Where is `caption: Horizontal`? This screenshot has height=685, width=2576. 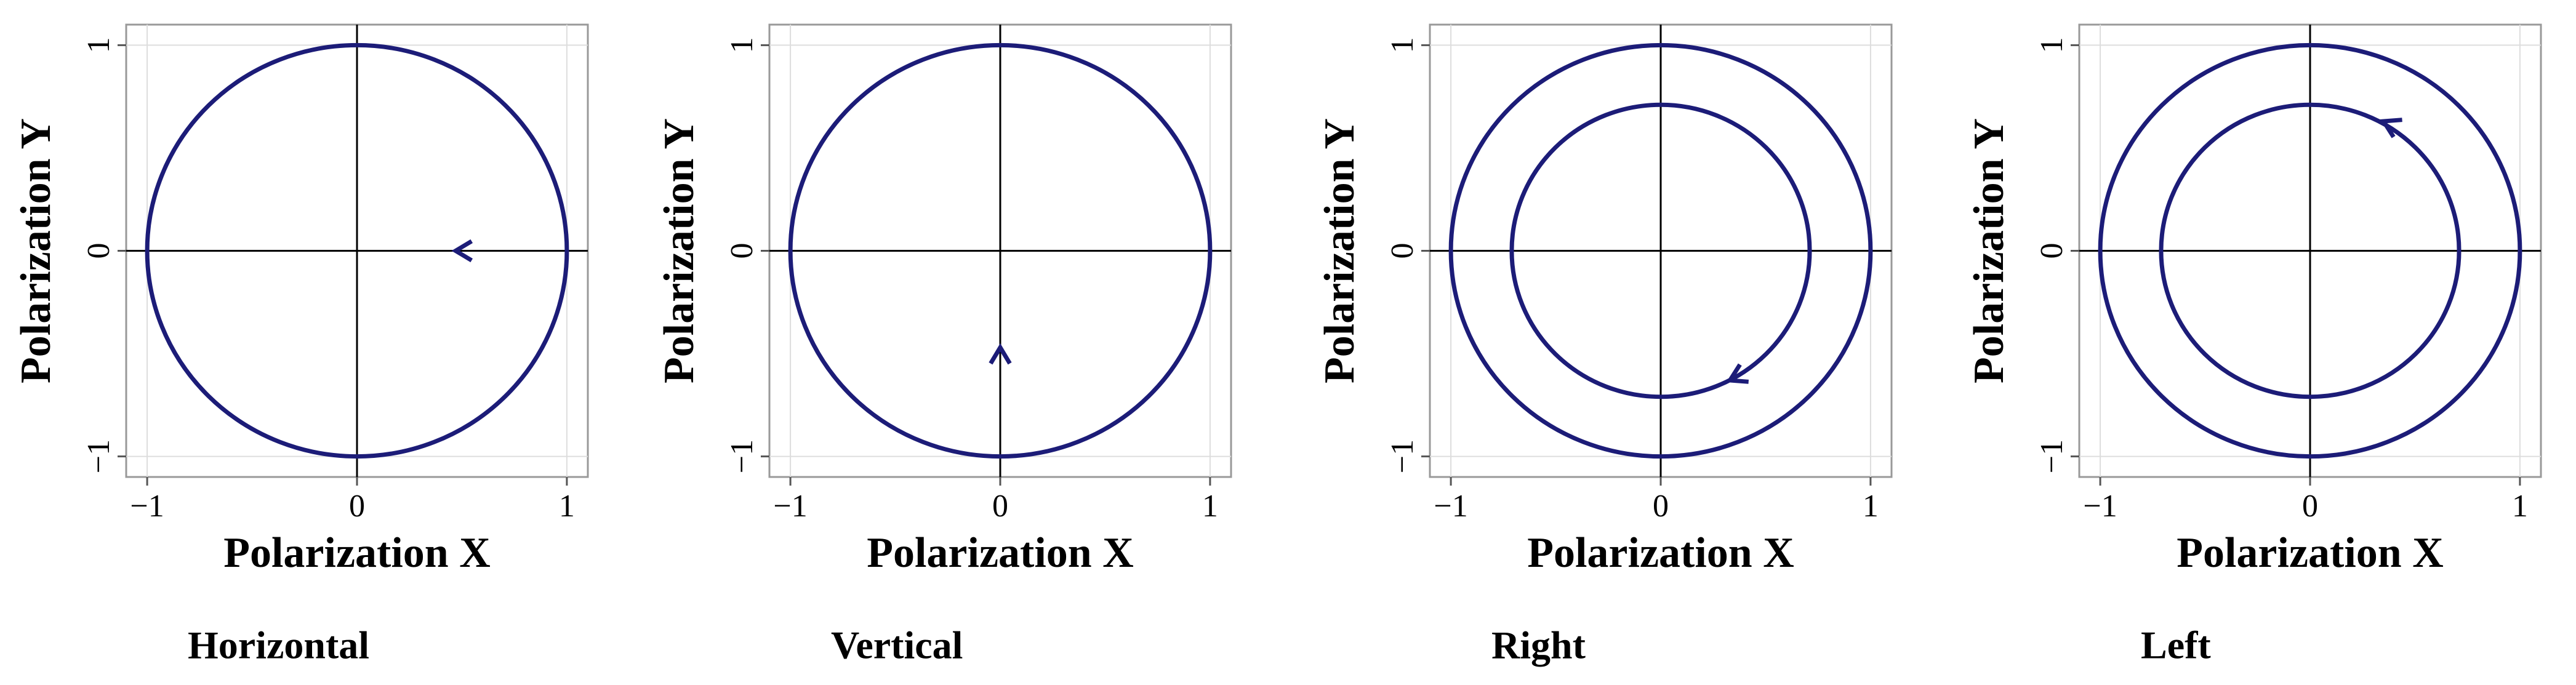
caption: Horizontal is located at coordinates (278, 645).